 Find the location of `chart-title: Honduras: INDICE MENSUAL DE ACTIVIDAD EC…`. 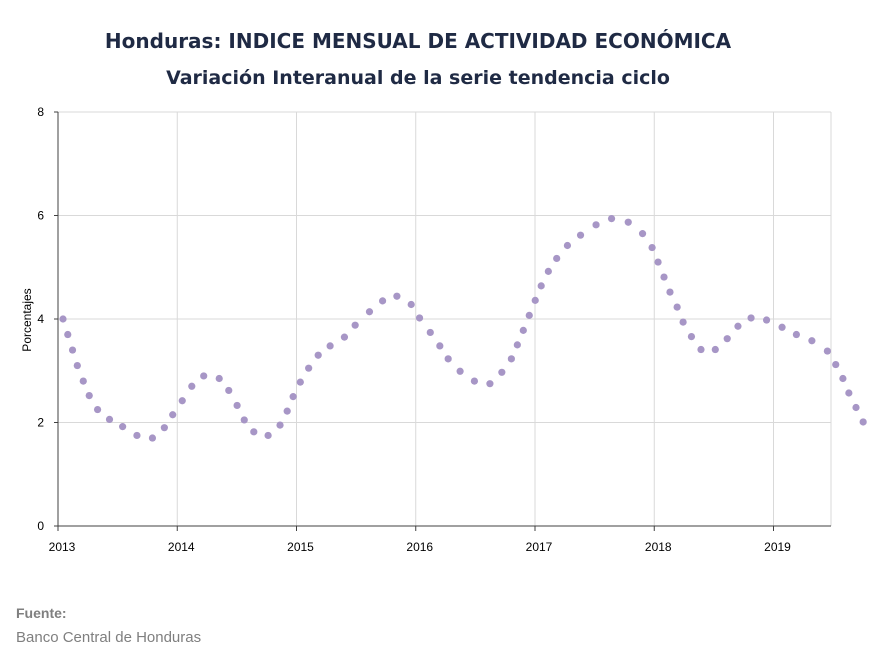

chart-title: Honduras: INDICE MENSUAL DE ACTIVIDAD EC… is located at coordinates (418, 41).